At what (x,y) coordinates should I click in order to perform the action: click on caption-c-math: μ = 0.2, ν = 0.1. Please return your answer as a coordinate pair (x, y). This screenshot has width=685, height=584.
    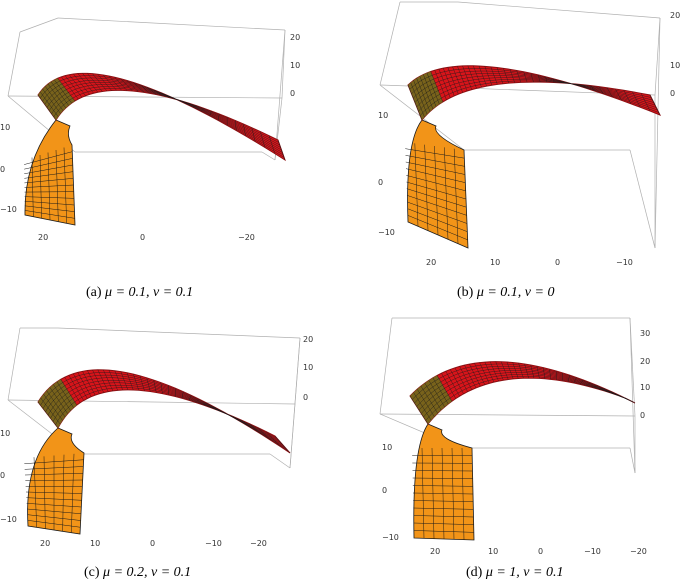
    Looking at the image, I should click on (147, 572).